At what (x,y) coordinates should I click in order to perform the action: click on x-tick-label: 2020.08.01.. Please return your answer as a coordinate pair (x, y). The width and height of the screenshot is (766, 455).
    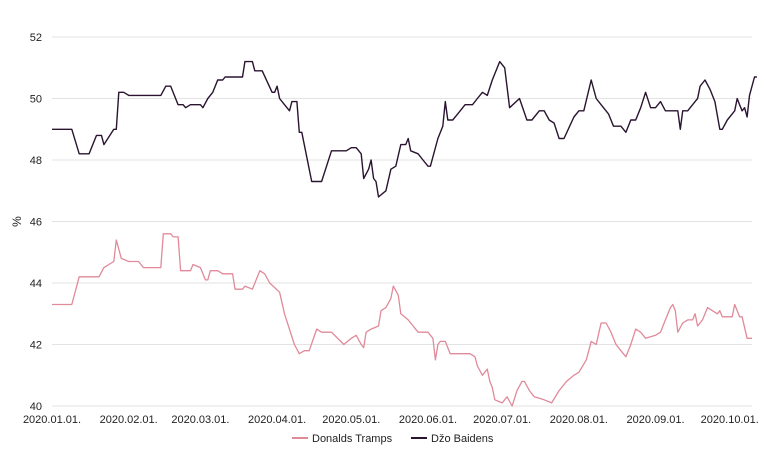
    Looking at the image, I should click on (579, 420).